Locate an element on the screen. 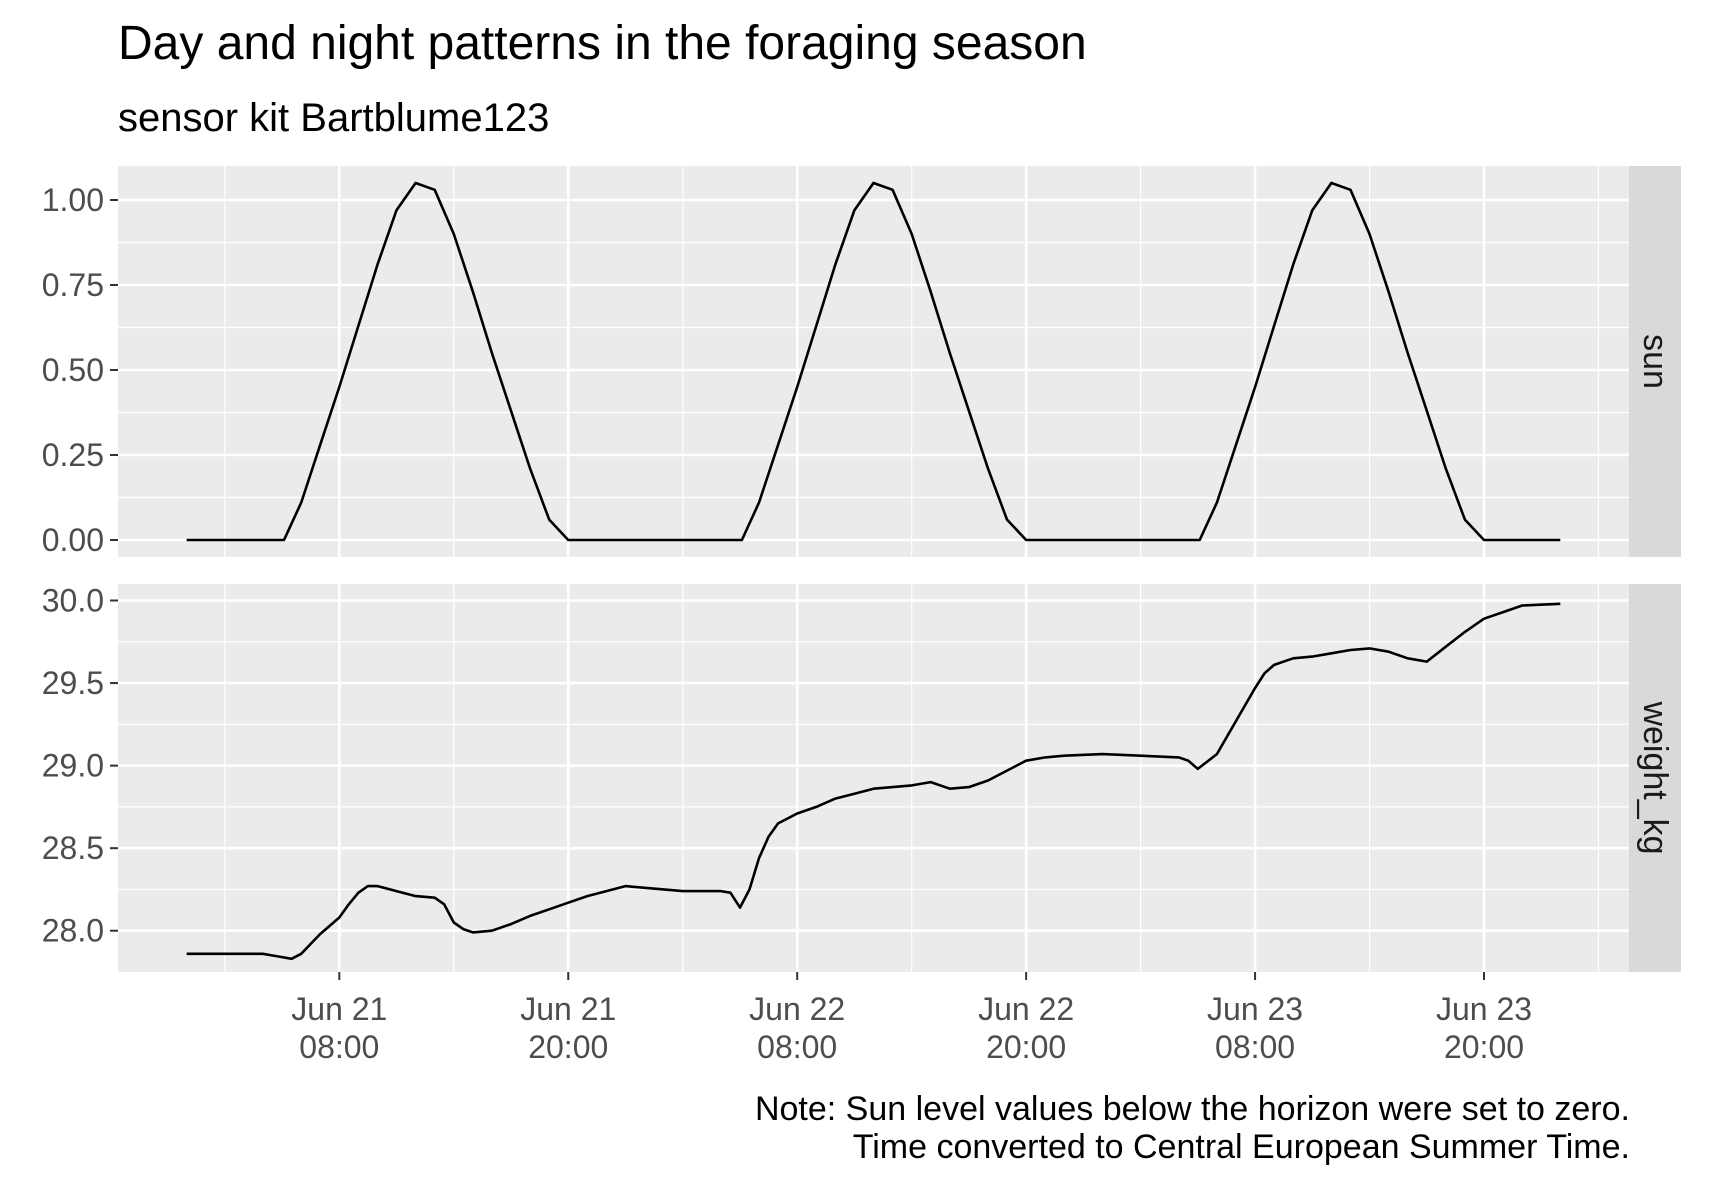 The height and width of the screenshot is (1181, 1712). strip-sun is located at coordinates (1655, 361).